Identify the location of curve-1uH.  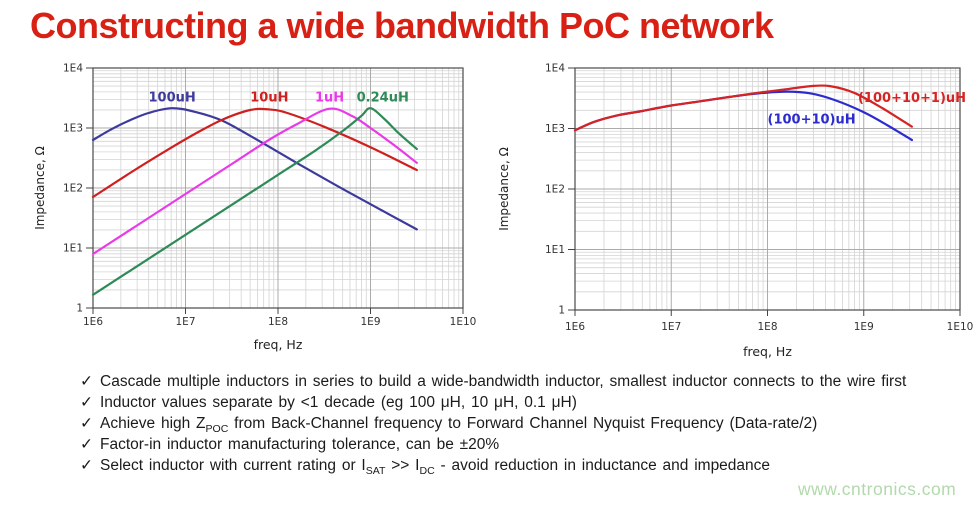
(254, 181).